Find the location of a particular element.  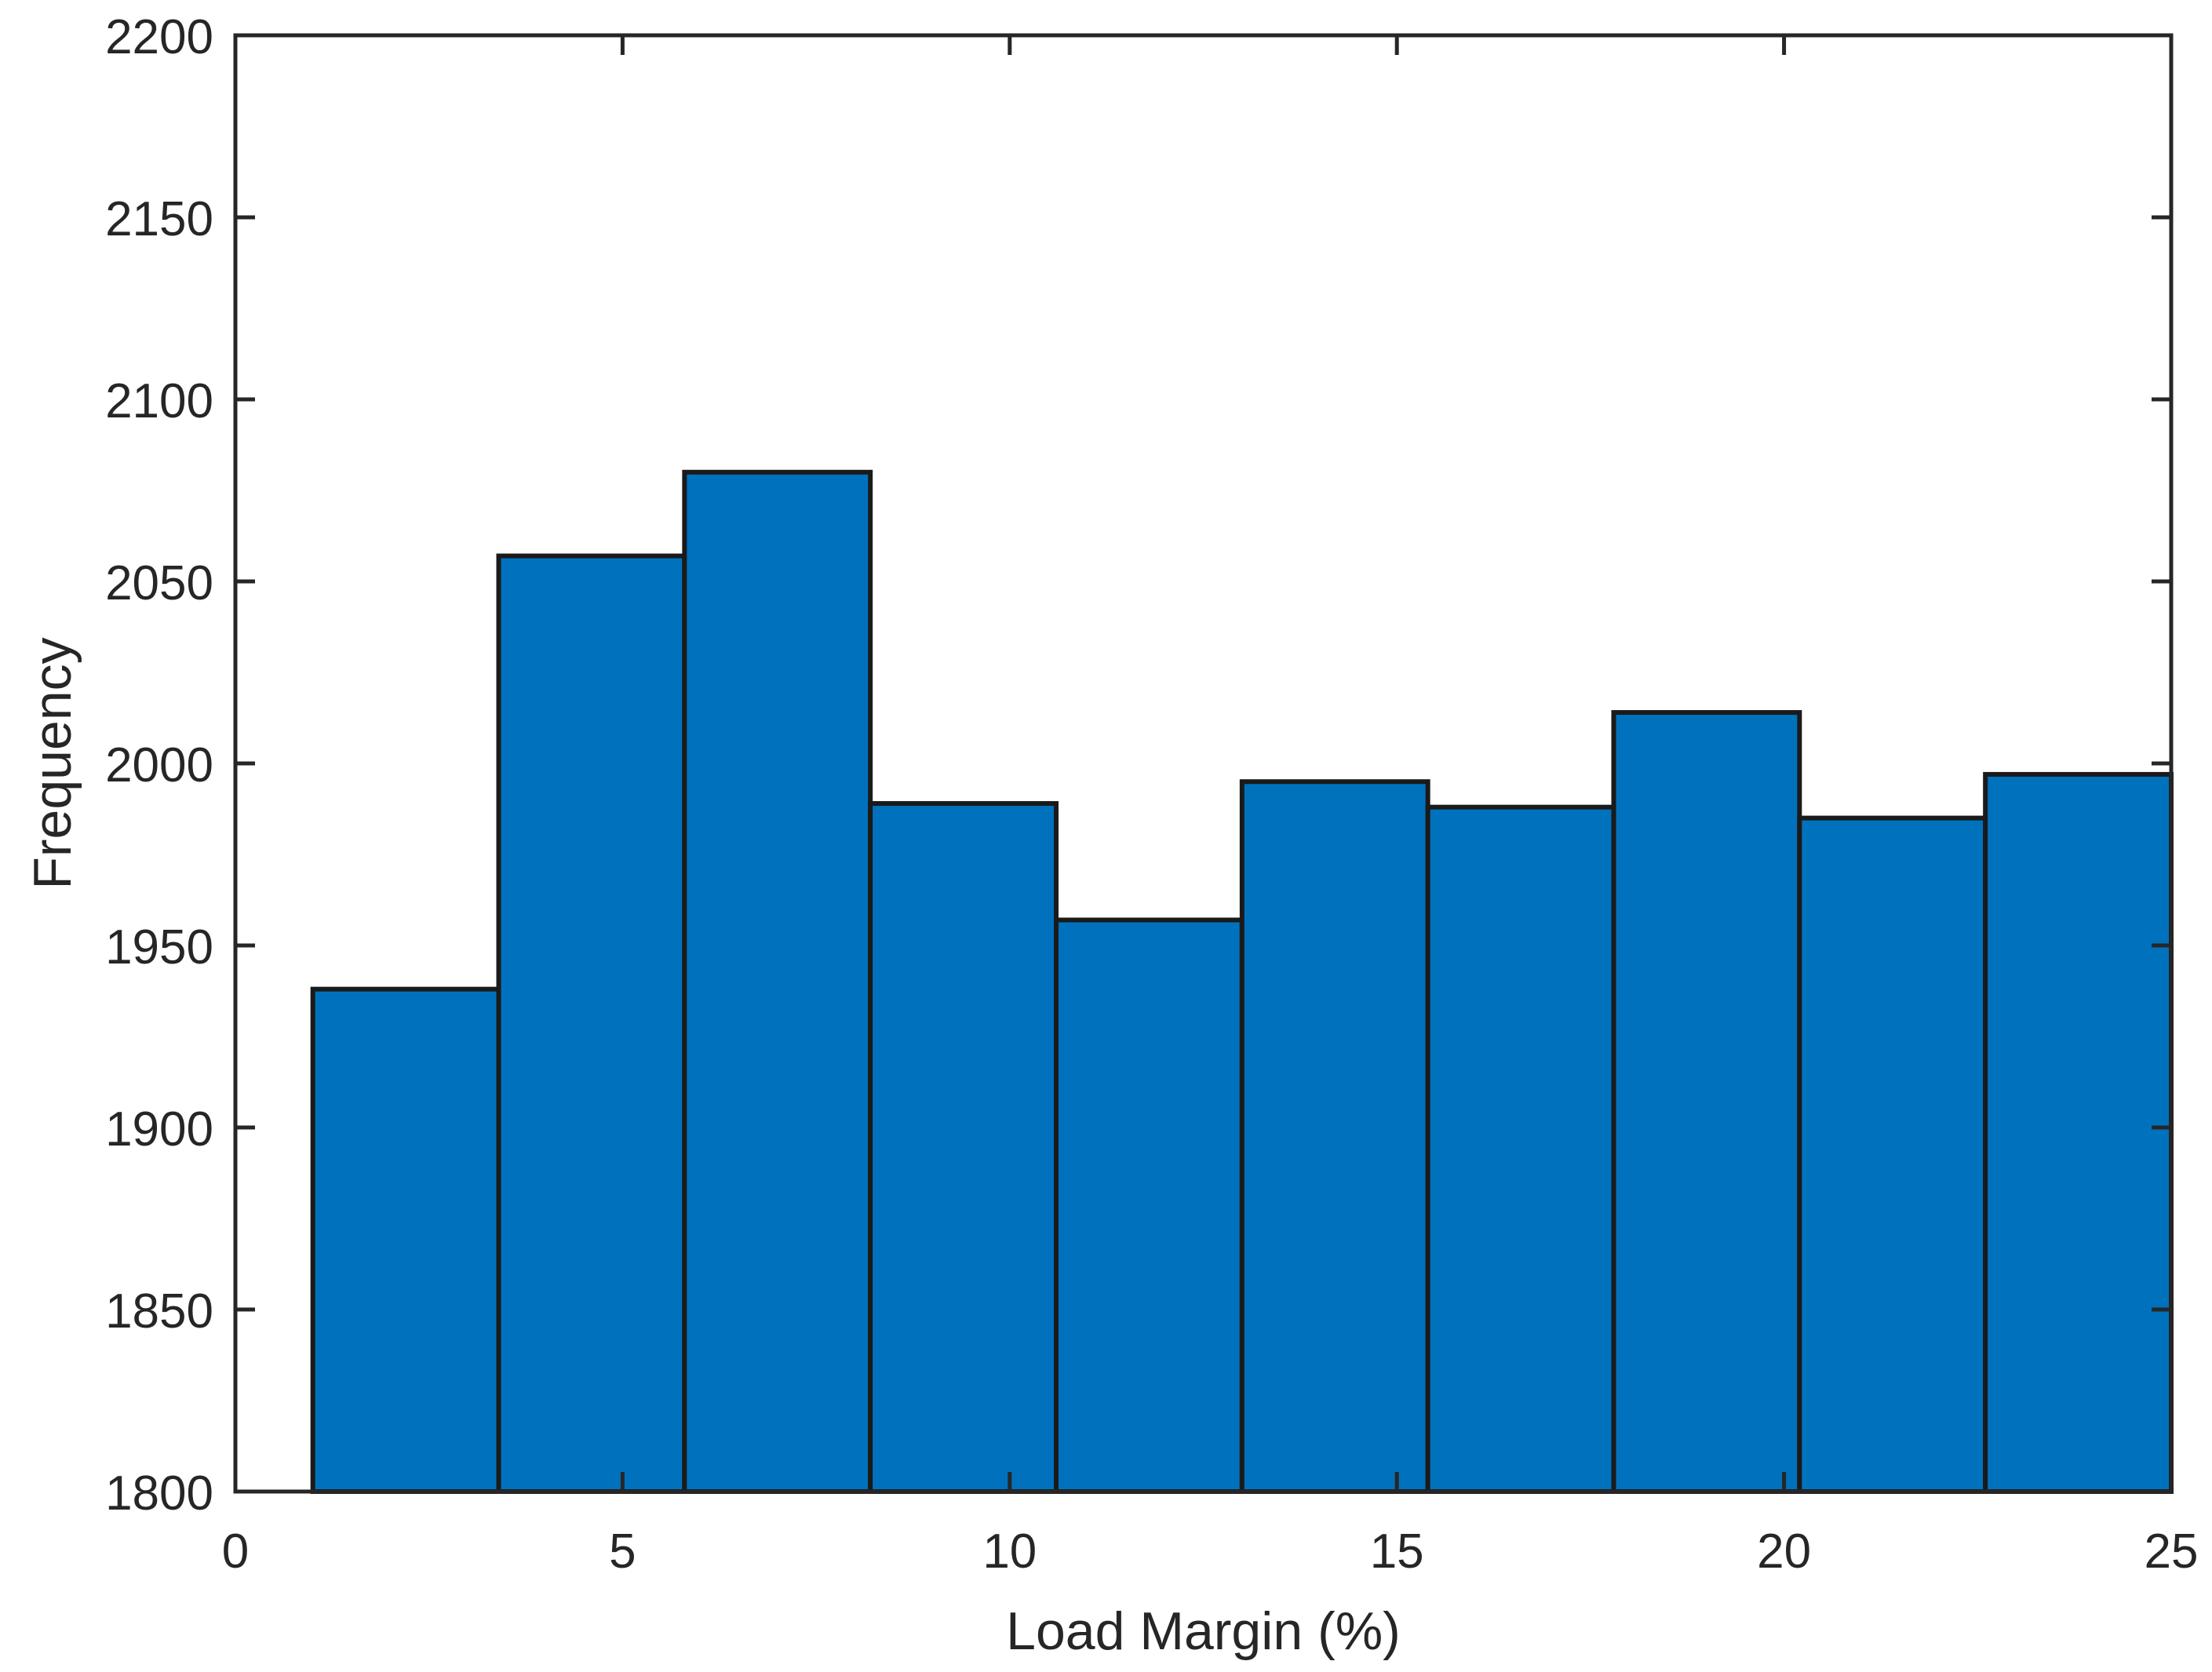

y-tick-label: 2100 is located at coordinates (159, 401).